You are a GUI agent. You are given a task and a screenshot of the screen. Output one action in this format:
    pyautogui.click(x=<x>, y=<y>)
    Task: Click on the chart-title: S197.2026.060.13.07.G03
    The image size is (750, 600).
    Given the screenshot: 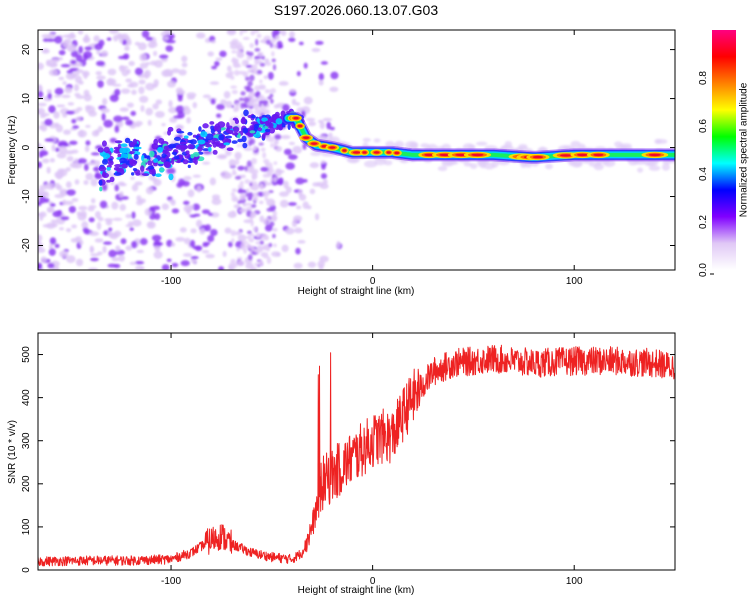 What is the action you would take?
    pyautogui.click(x=356, y=10)
    